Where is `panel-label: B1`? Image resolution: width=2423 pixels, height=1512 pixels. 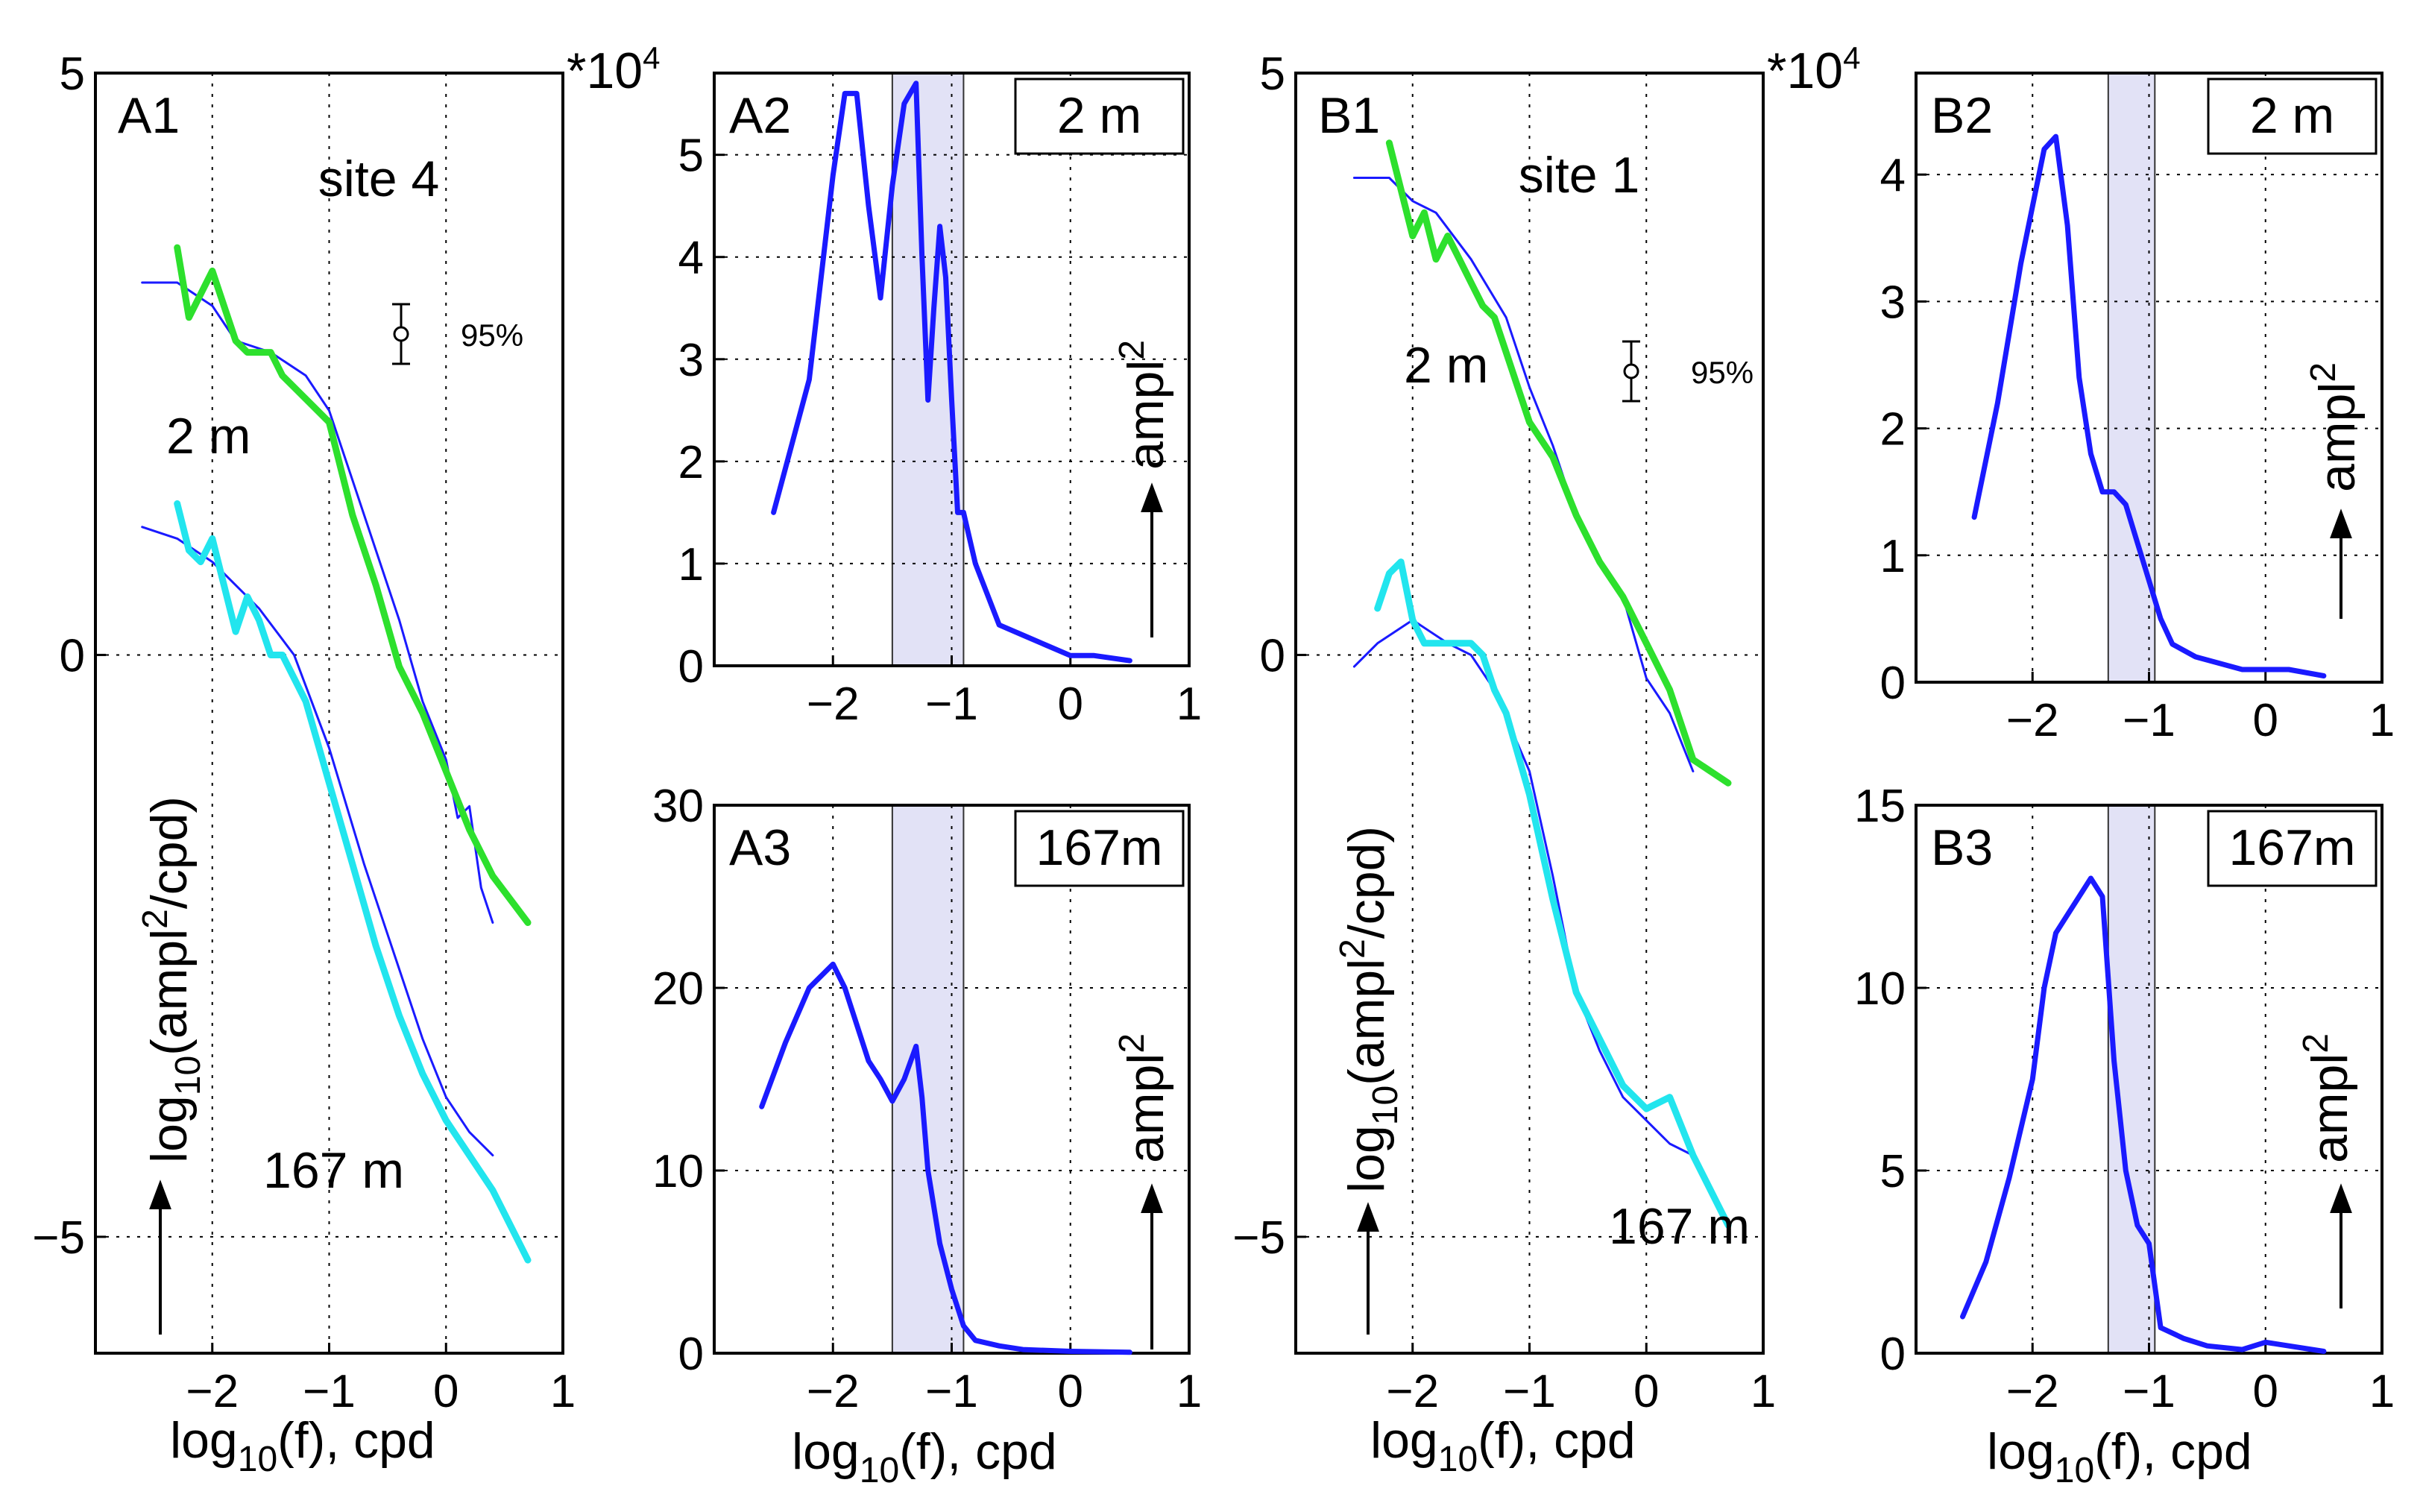 panel-label: B1 is located at coordinates (1349, 115).